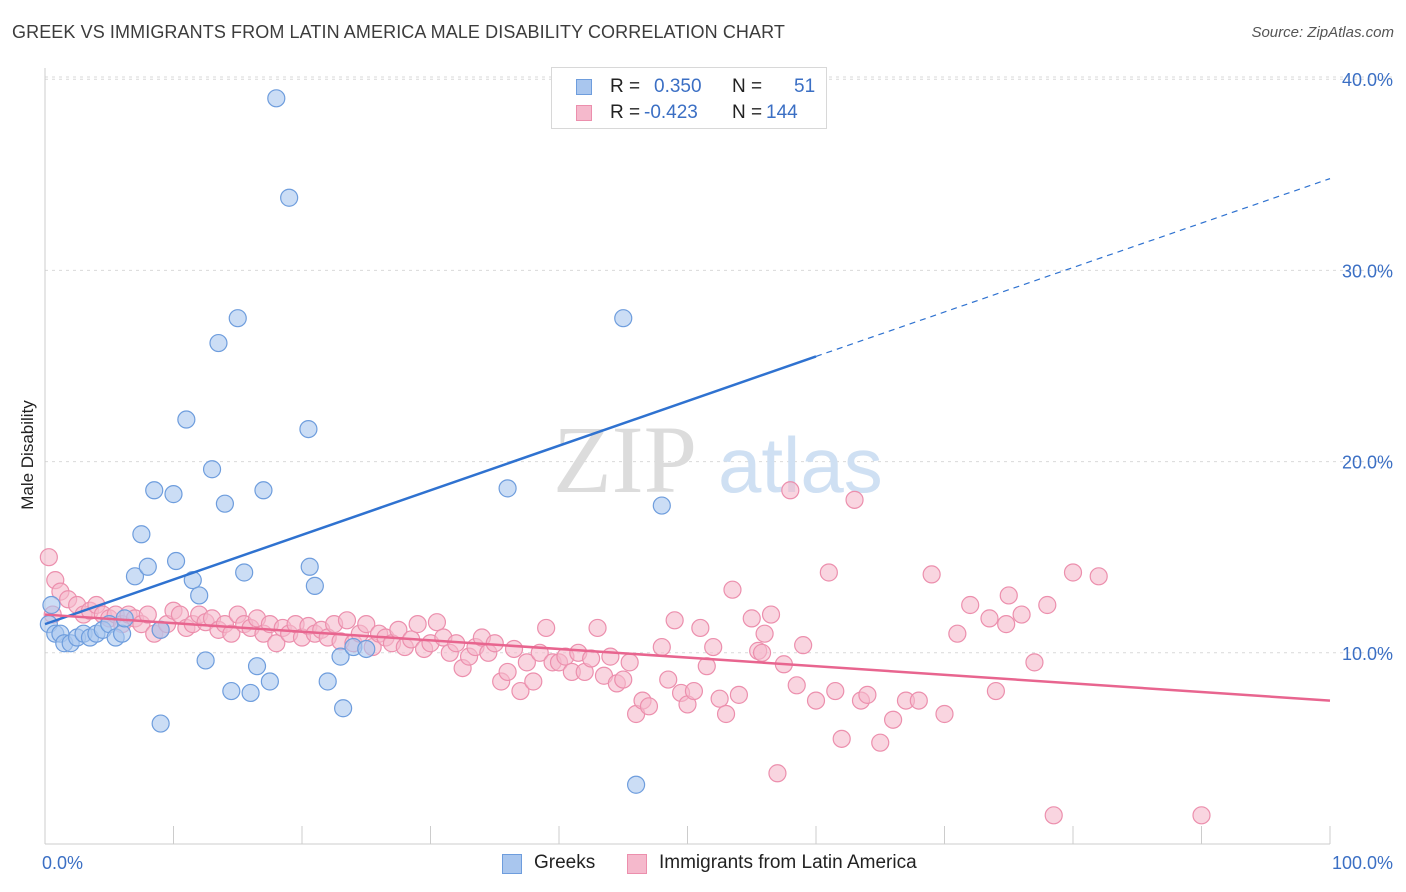 Image resolution: width=1406 pixels, height=892 pixels. What do you see at coordinates (584, 87) in the screenshot?
I see `legend-swatch-blue` at bounding box center [584, 87].